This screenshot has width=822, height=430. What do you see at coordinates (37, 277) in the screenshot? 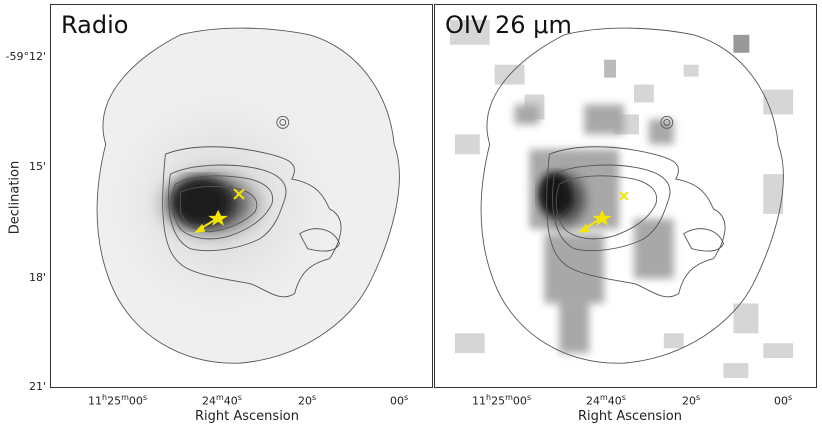
I see `y-tick-label: 18'` at bounding box center [37, 277].